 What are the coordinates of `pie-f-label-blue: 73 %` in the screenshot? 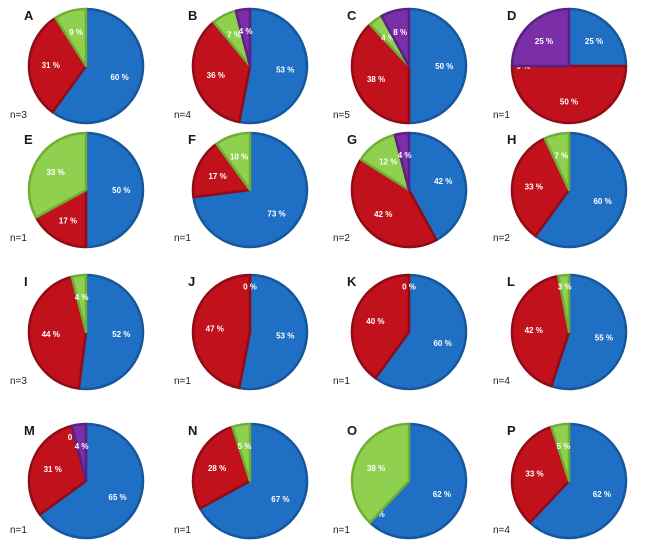 It's located at (276, 213).